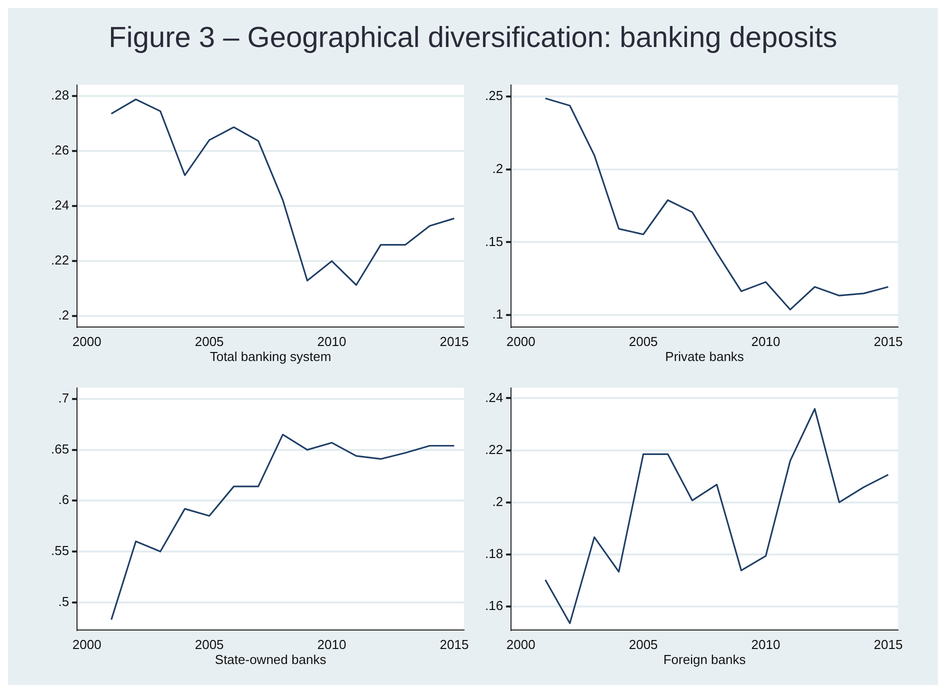 The image size is (946, 693). What do you see at coordinates (494, 605) in the screenshot?
I see `y-tick-label: .16` at bounding box center [494, 605].